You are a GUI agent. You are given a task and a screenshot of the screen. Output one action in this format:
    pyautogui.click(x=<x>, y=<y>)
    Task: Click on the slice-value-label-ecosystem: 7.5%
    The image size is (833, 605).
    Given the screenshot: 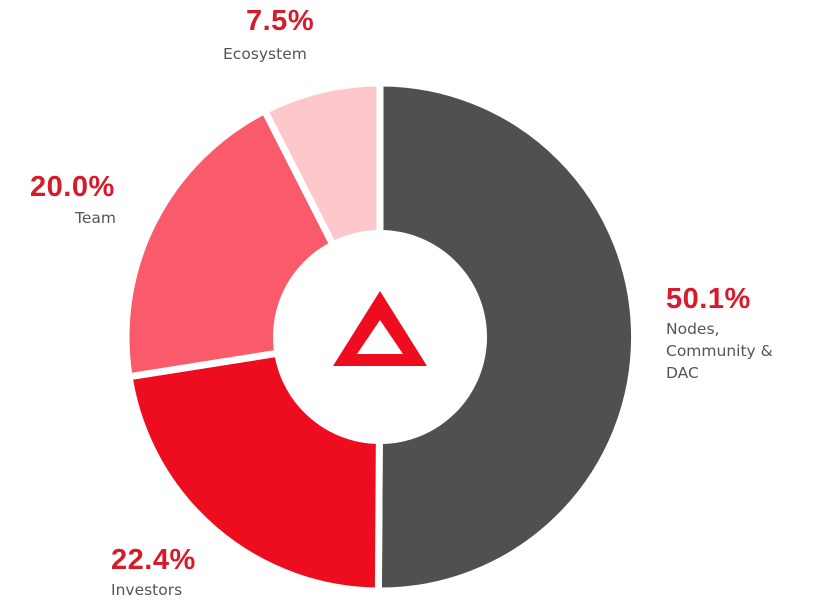 What is the action you would take?
    pyautogui.click(x=280, y=21)
    